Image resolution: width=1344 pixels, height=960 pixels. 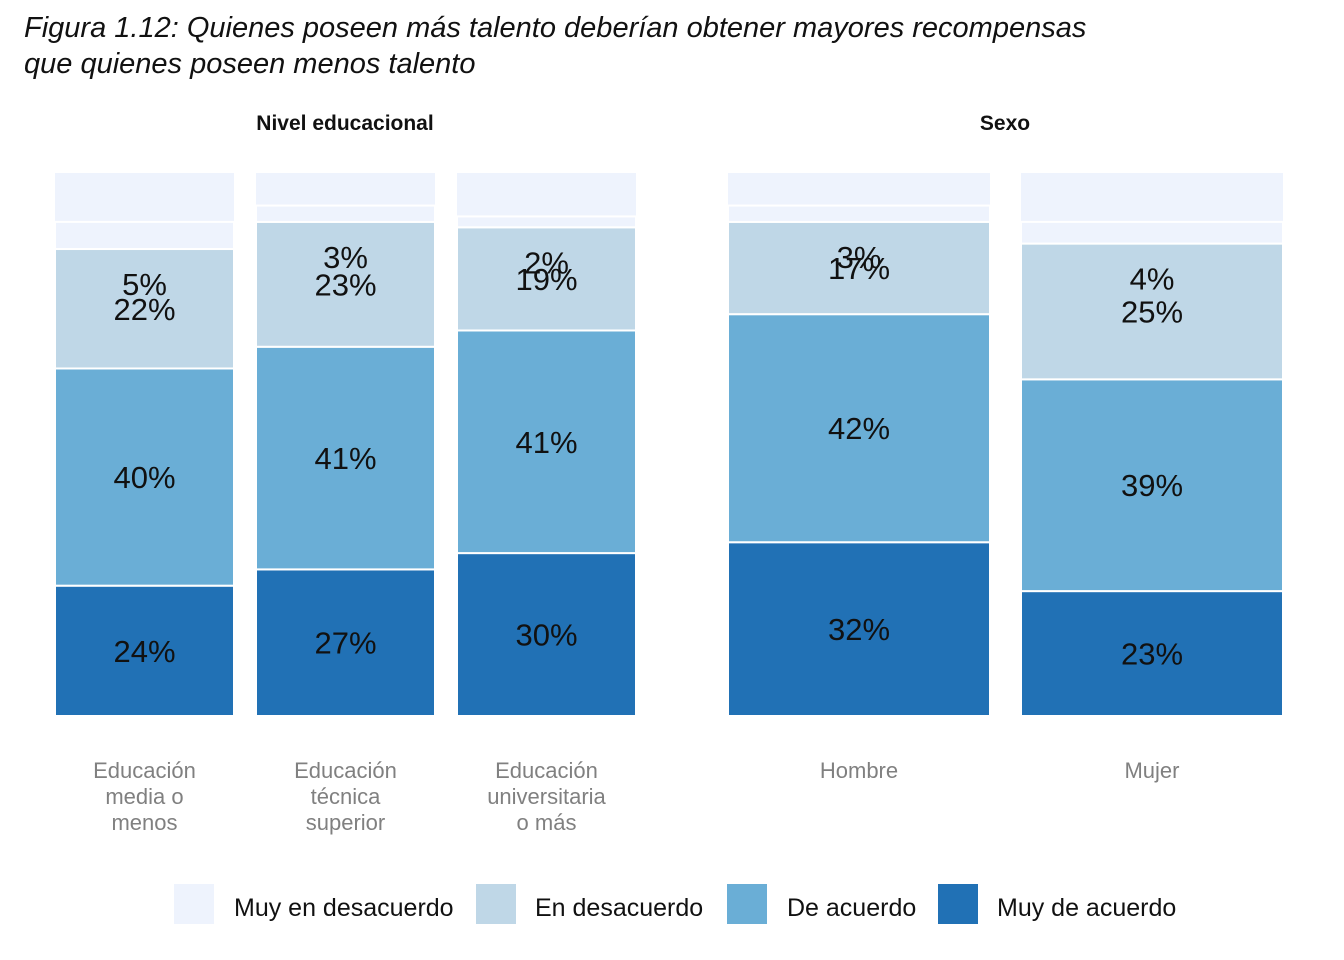 I want to click on data-label: 32%, so click(x=859, y=629).